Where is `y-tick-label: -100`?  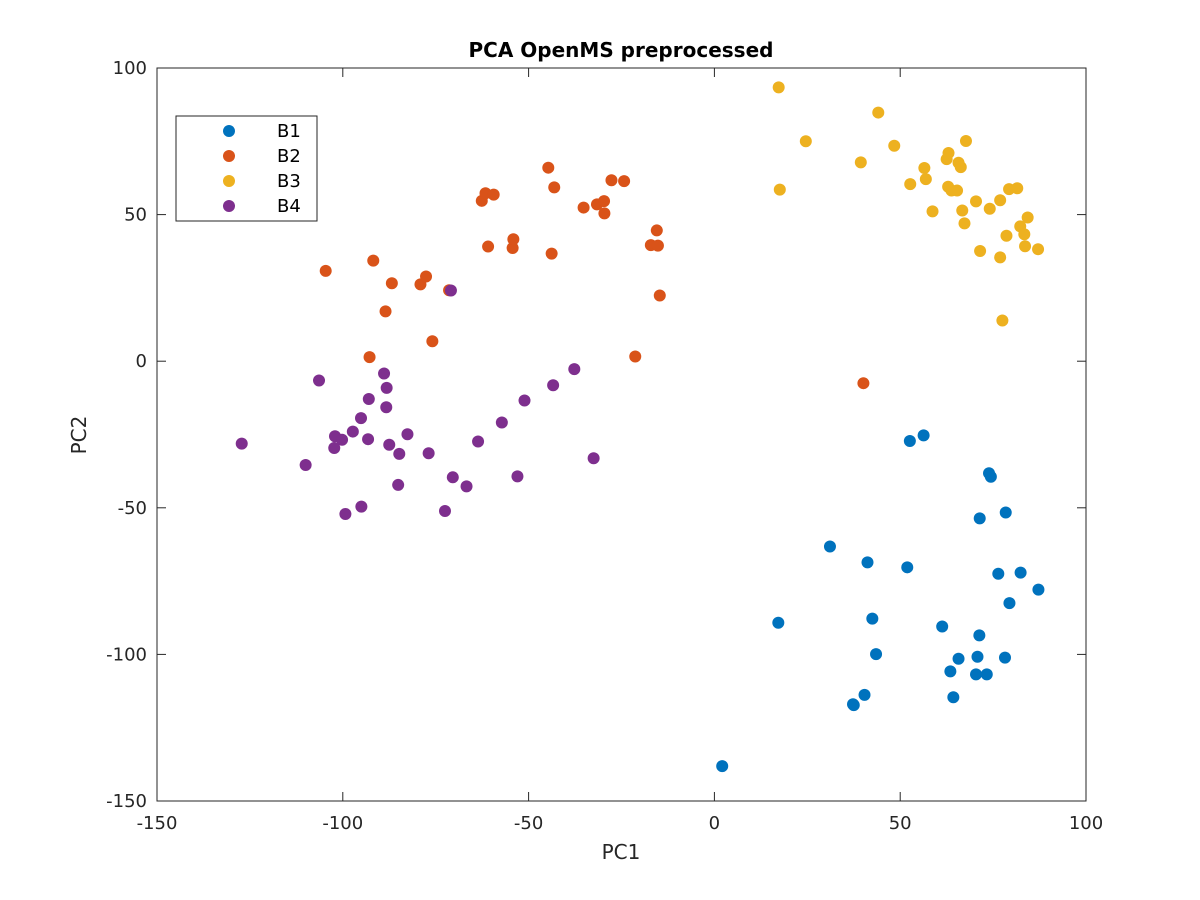 y-tick-label: -100 is located at coordinates (126, 654).